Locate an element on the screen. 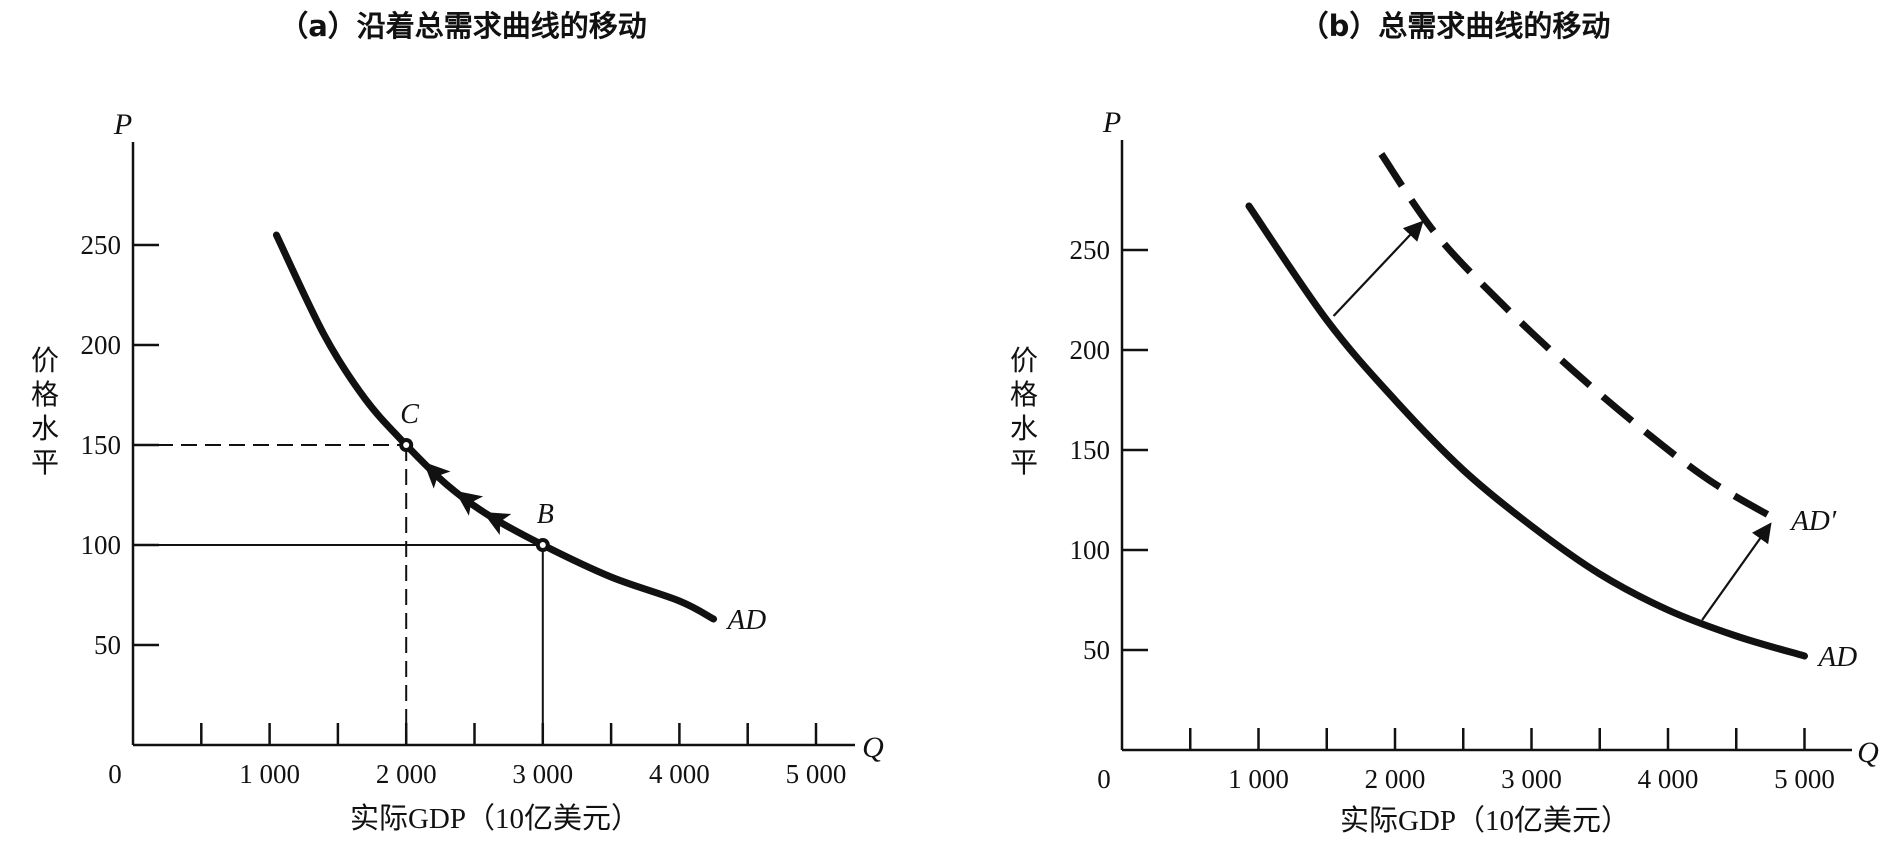 The width and height of the screenshot is (1900, 858). point-label: C is located at coordinates (409, 414).